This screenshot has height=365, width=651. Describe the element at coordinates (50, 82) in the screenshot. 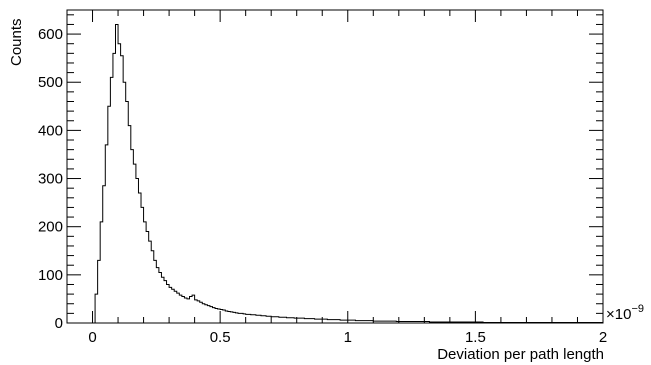

I see `y-tick-label: 500` at that location.